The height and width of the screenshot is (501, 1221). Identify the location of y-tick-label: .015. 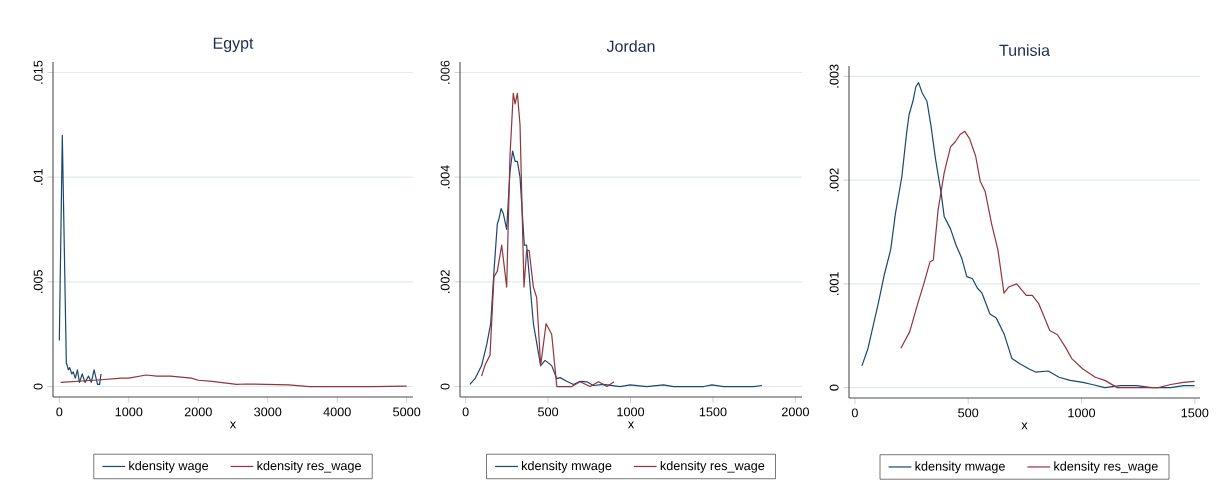
(38, 72).